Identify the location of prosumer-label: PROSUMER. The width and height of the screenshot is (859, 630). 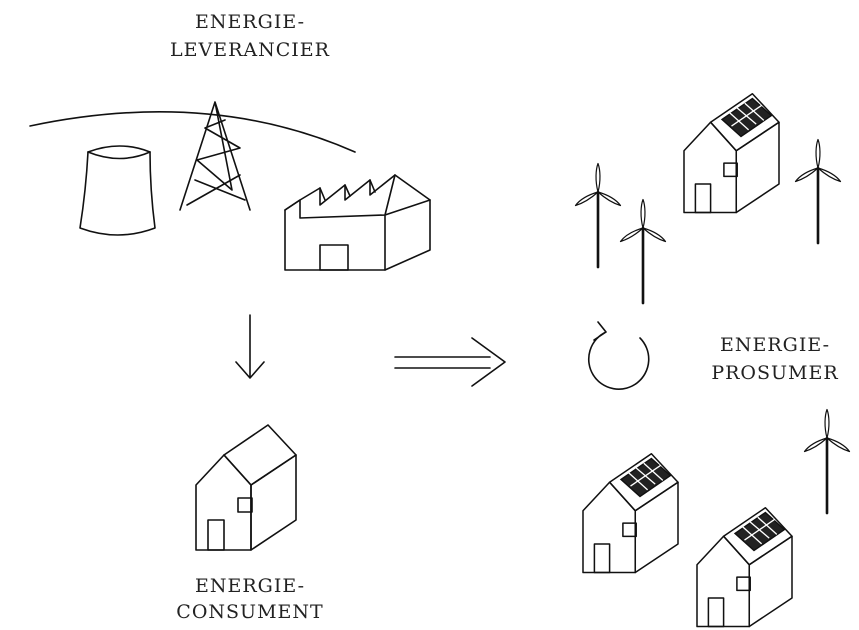
(774, 373).